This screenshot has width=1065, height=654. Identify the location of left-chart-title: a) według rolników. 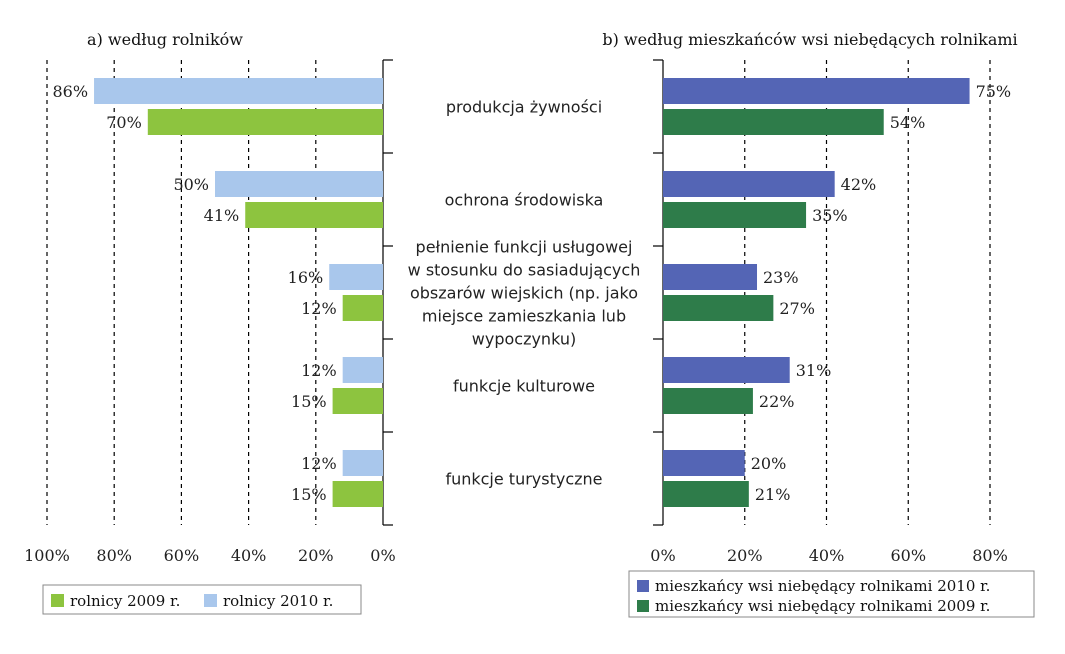
(165, 39).